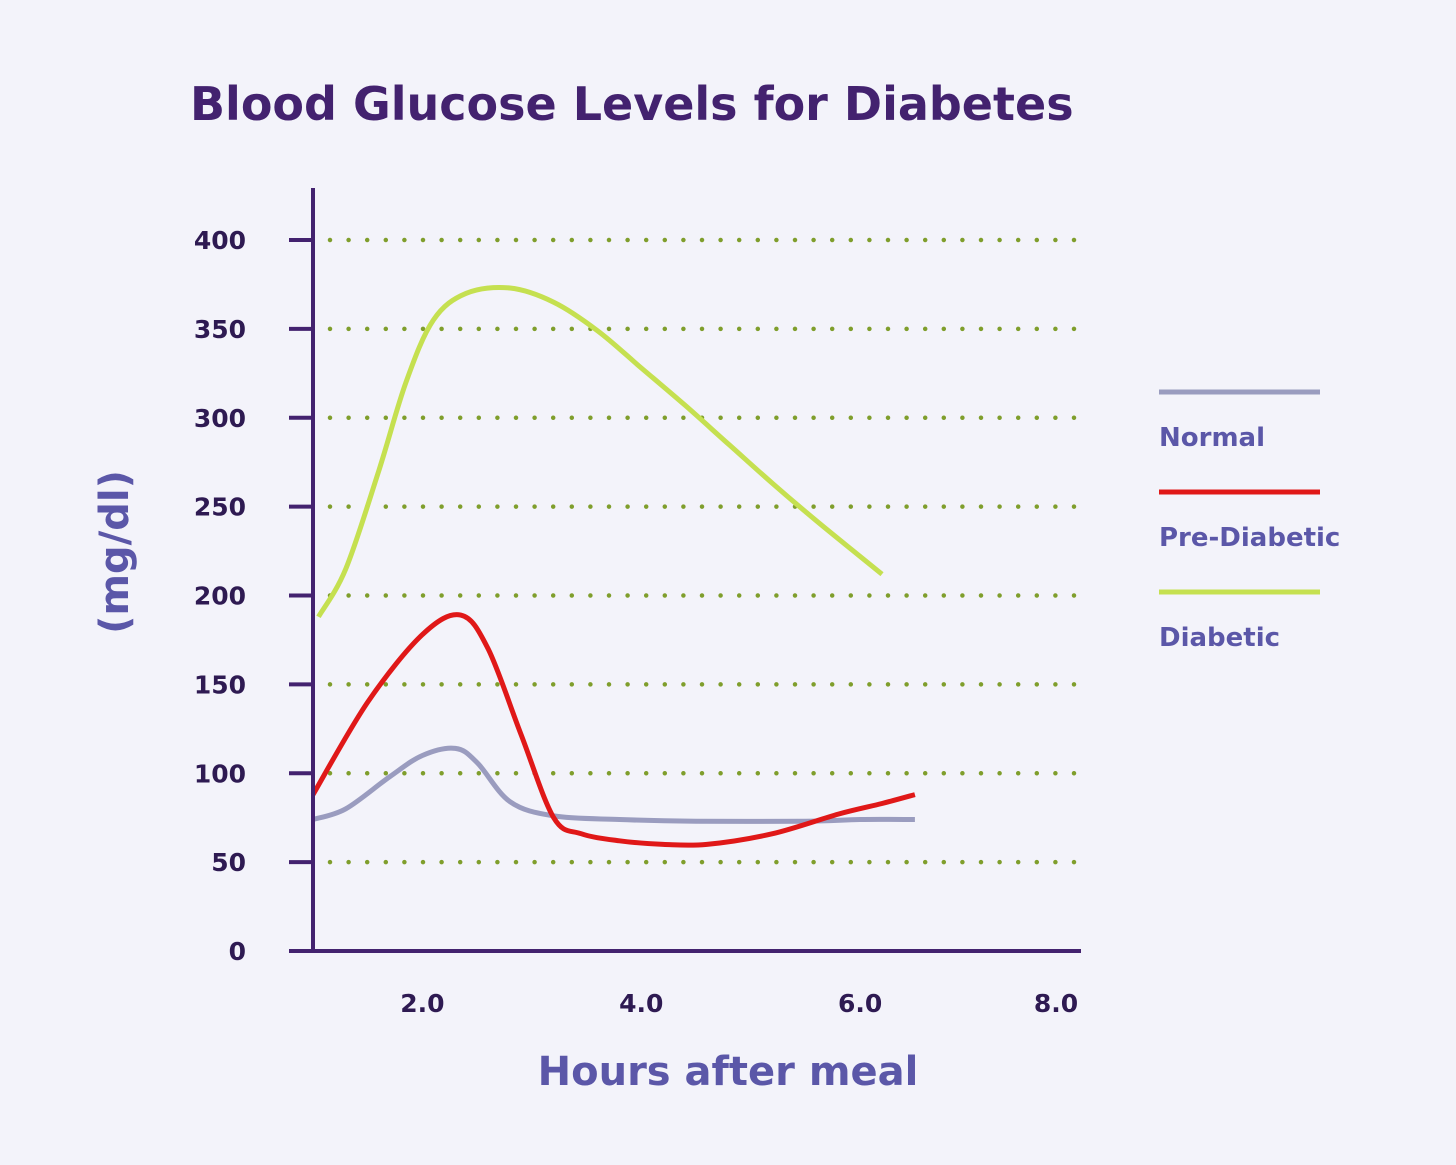 This screenshot has width=1456, height=1165. Describe the element at coordinates (220, 240) in the screenshot. I see `y-tick-label: 400` at that location.